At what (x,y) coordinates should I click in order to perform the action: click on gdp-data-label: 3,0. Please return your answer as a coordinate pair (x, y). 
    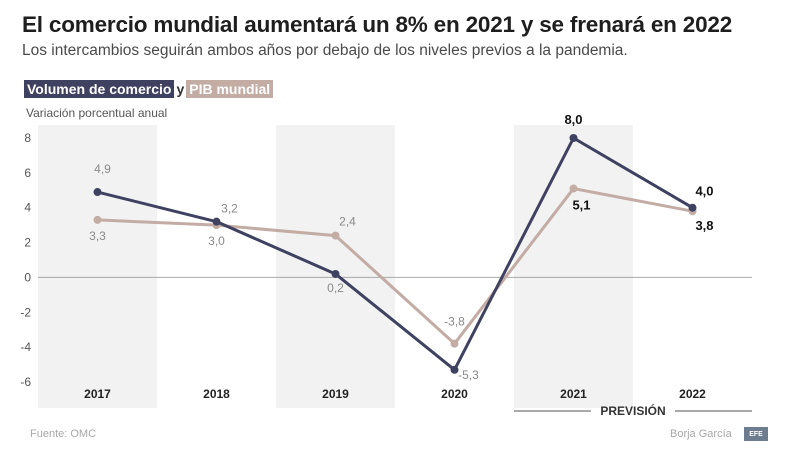
    Looking at the image, I should click on (216, 241).